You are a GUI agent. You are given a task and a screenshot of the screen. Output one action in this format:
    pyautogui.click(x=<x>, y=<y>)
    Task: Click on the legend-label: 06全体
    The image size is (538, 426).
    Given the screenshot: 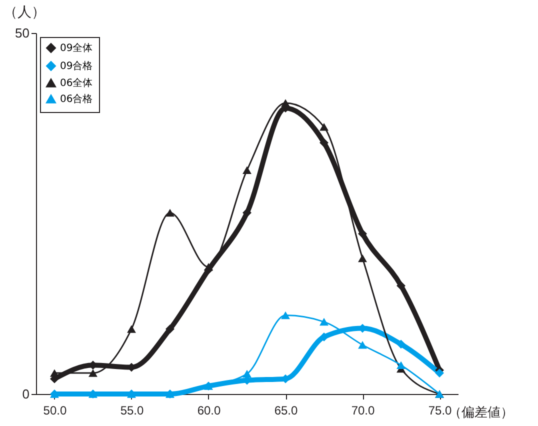 What is the action you would take?
    pyautogui.click(x=76, y=83)
    